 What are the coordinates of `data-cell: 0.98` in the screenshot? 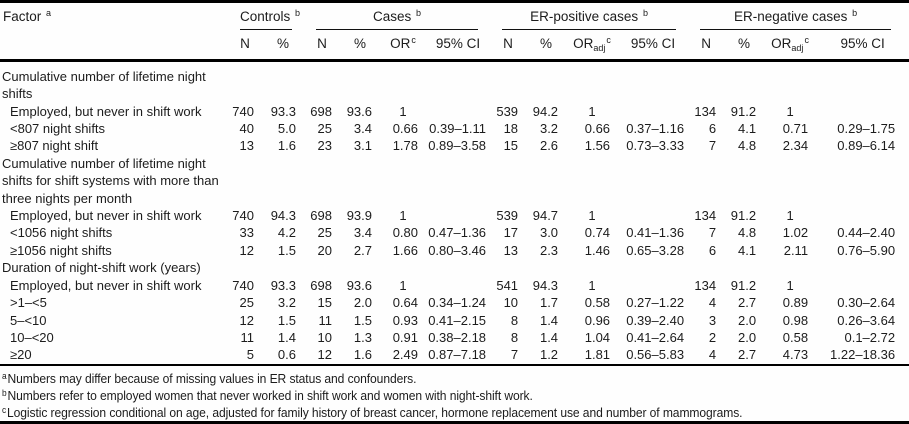 It's located at (795, 320).